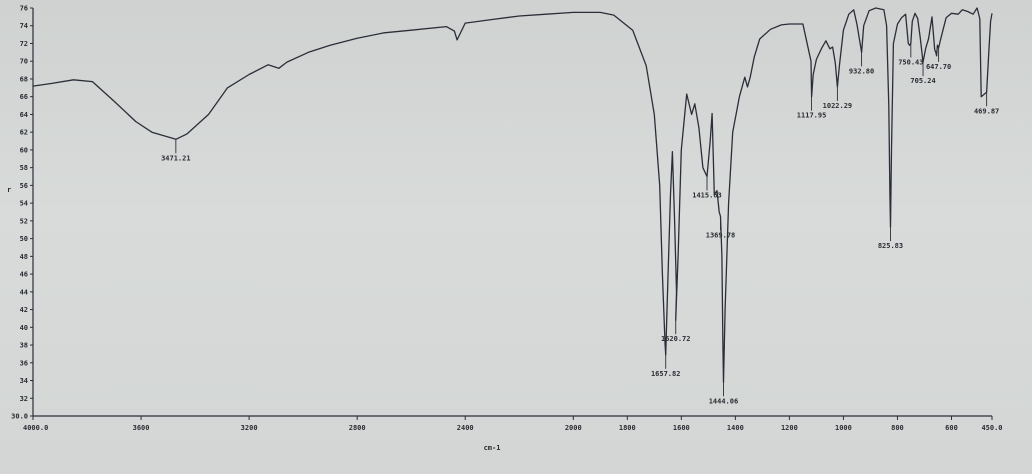  Describe the element at coordinates (24, 257) in the screenshot. I see `y-tick-label: 48` at that location.